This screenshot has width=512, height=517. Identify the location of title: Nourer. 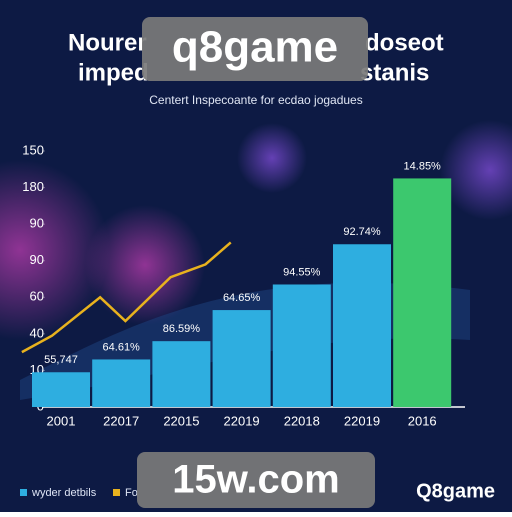
(107, 42).